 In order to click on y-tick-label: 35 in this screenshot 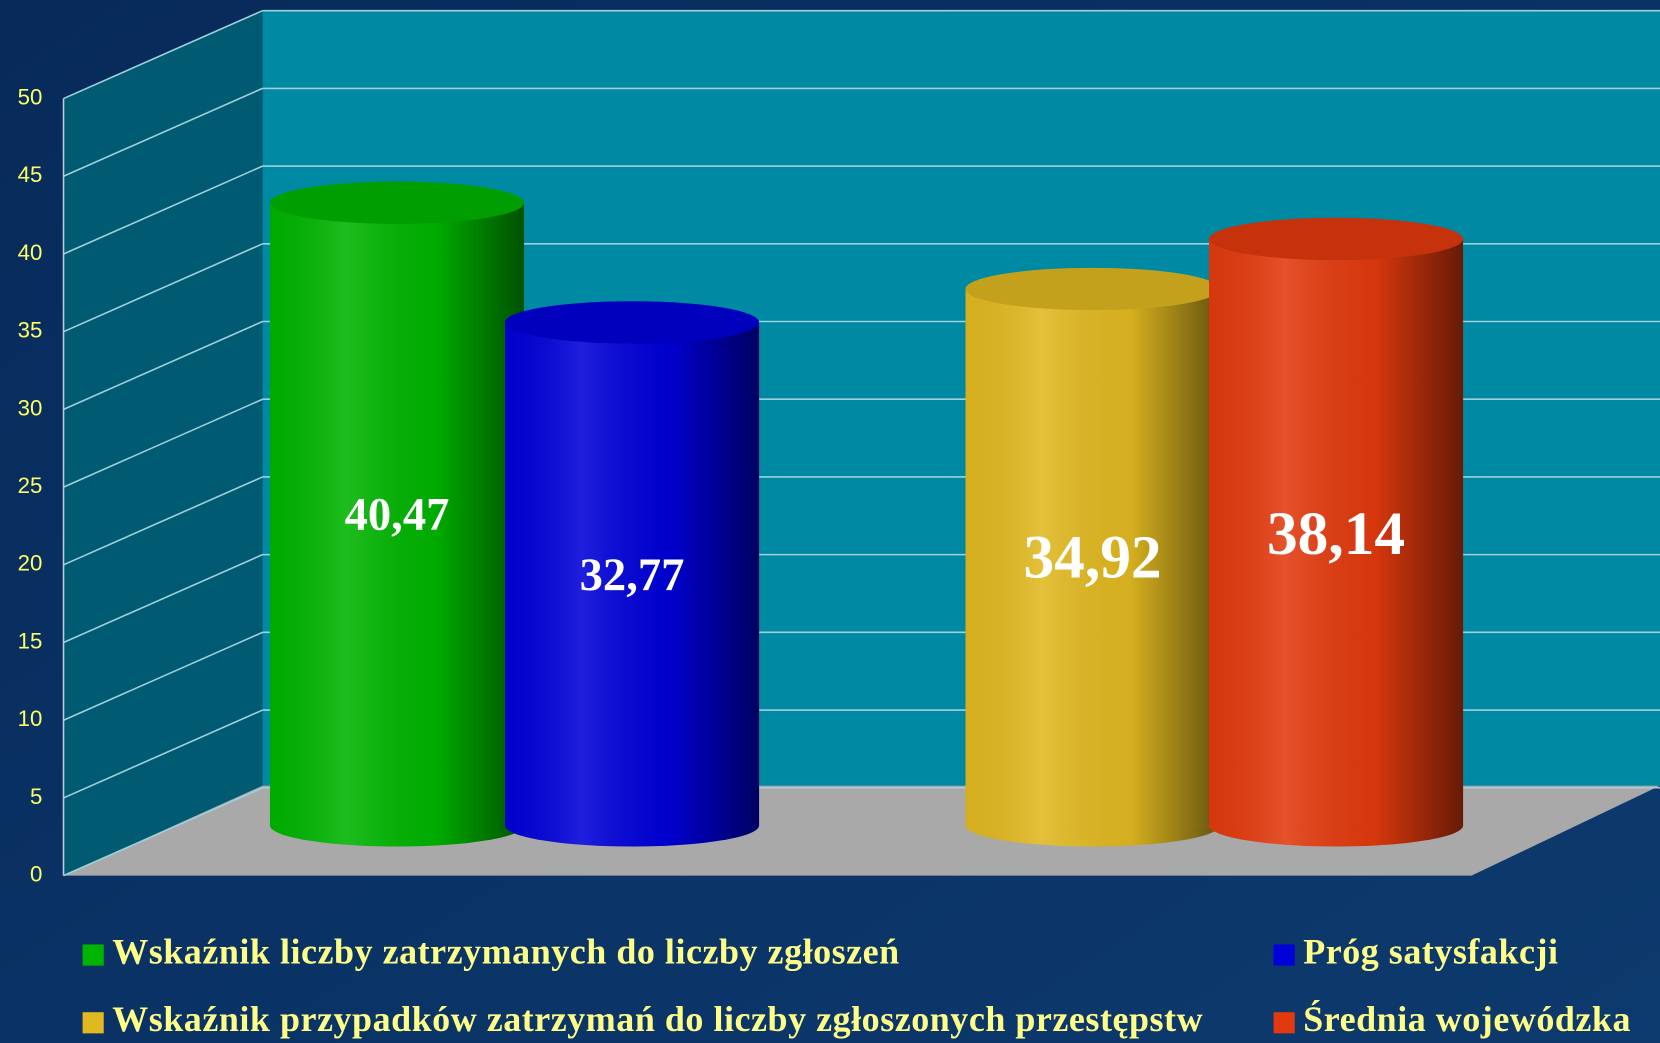, I will do `click(30, 330)`.